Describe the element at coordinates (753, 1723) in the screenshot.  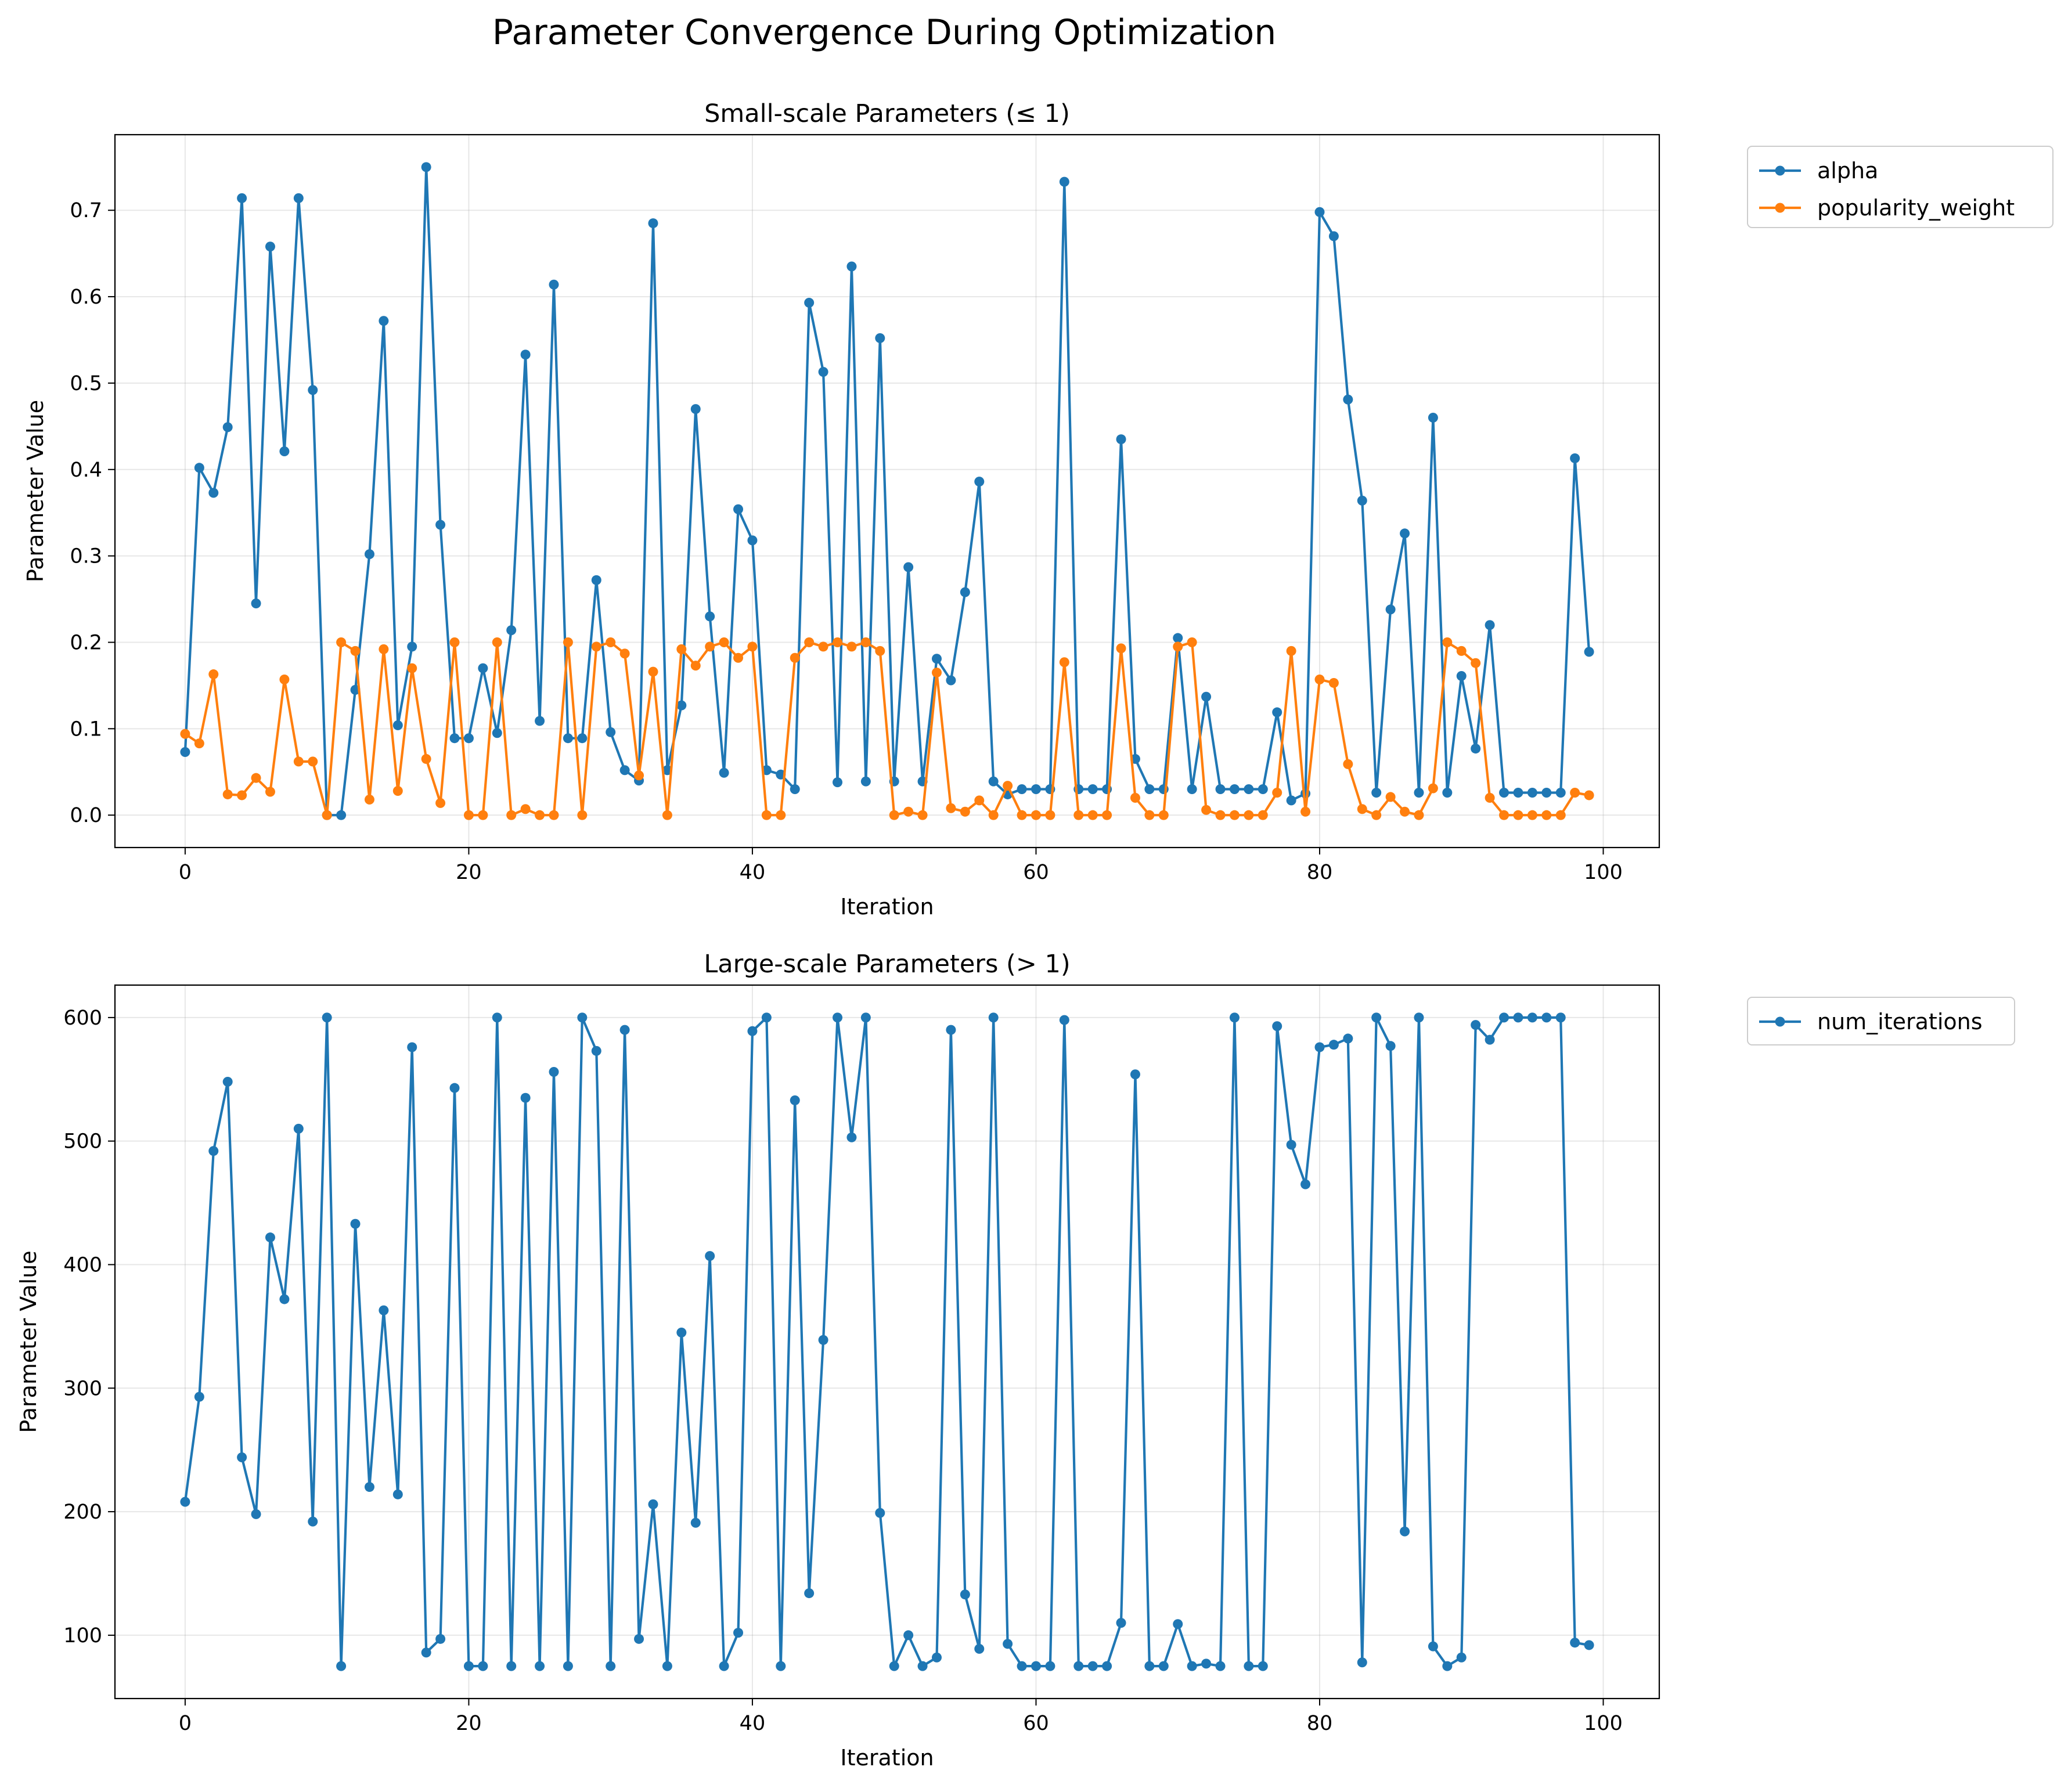
I see `x-tick-label: 40` at that location.